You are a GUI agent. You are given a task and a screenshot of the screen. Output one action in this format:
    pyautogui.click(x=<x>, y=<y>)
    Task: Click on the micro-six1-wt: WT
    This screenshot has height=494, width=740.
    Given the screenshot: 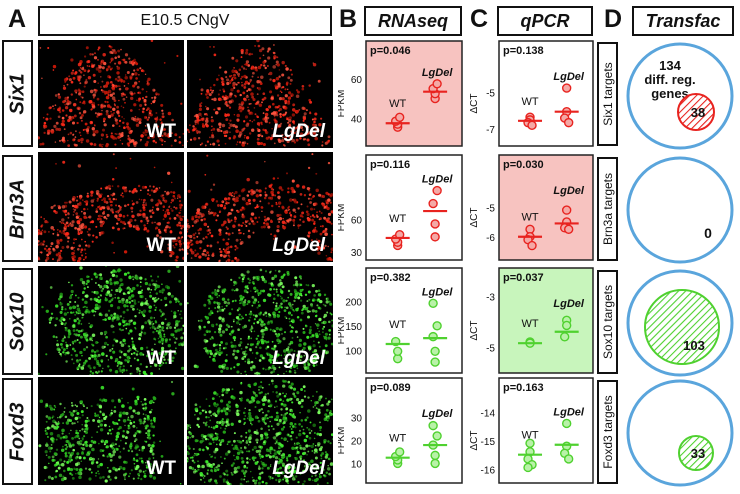 What is the action you would take?
    pyautogui.click(x=111, y=94)
    